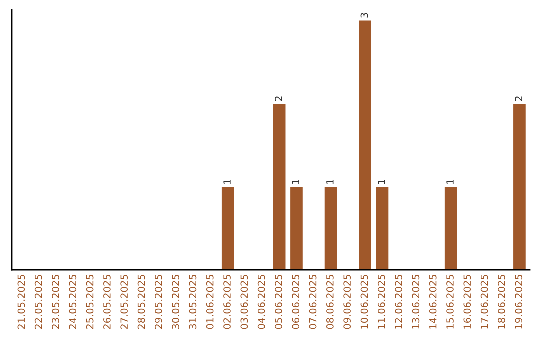 This screenshot has width=540, height=340. Describe the element at coordinates (227, 302) in the screenshot. I see `x-tick-label: 02.06.2025` at that location.